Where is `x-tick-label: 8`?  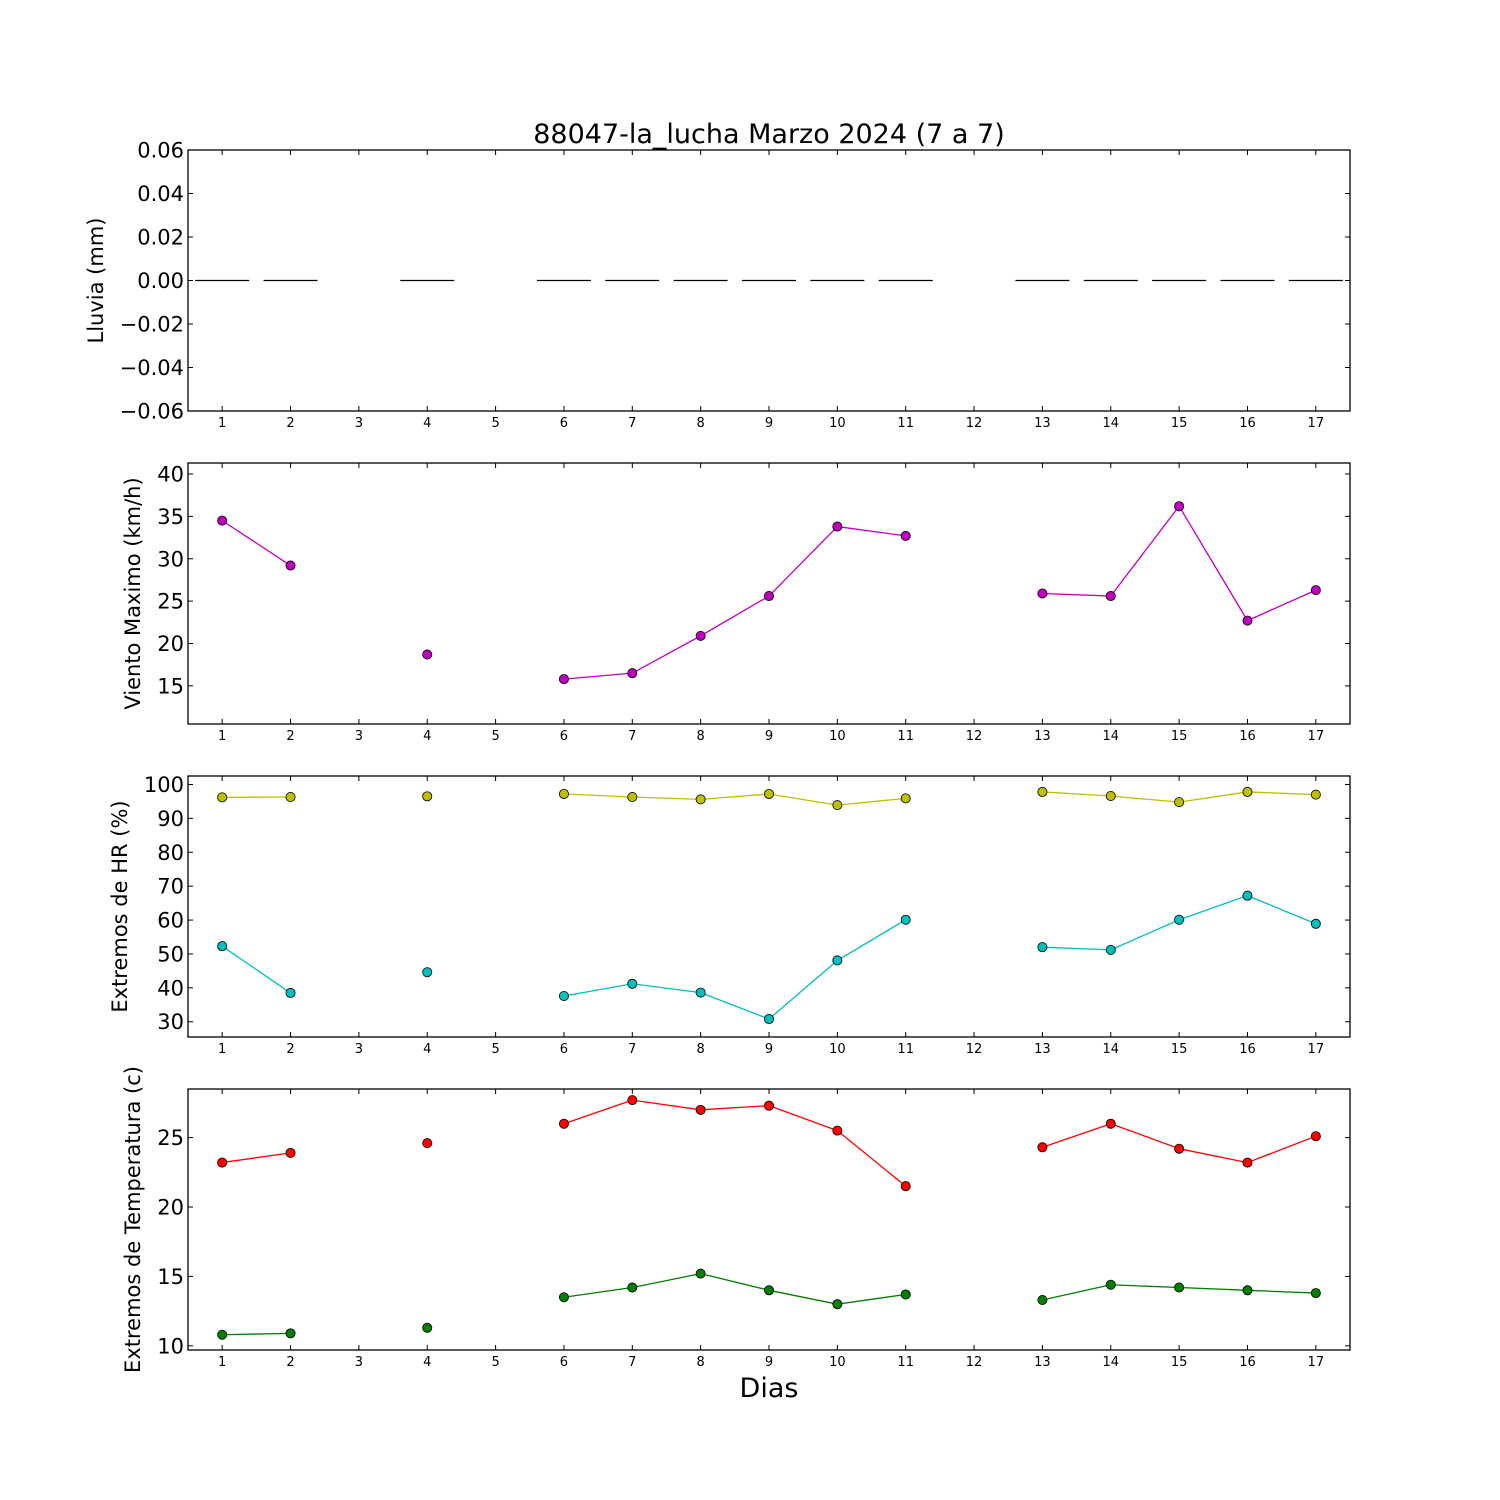
x-tick-label: 8 is located at coordinates (701, 423).